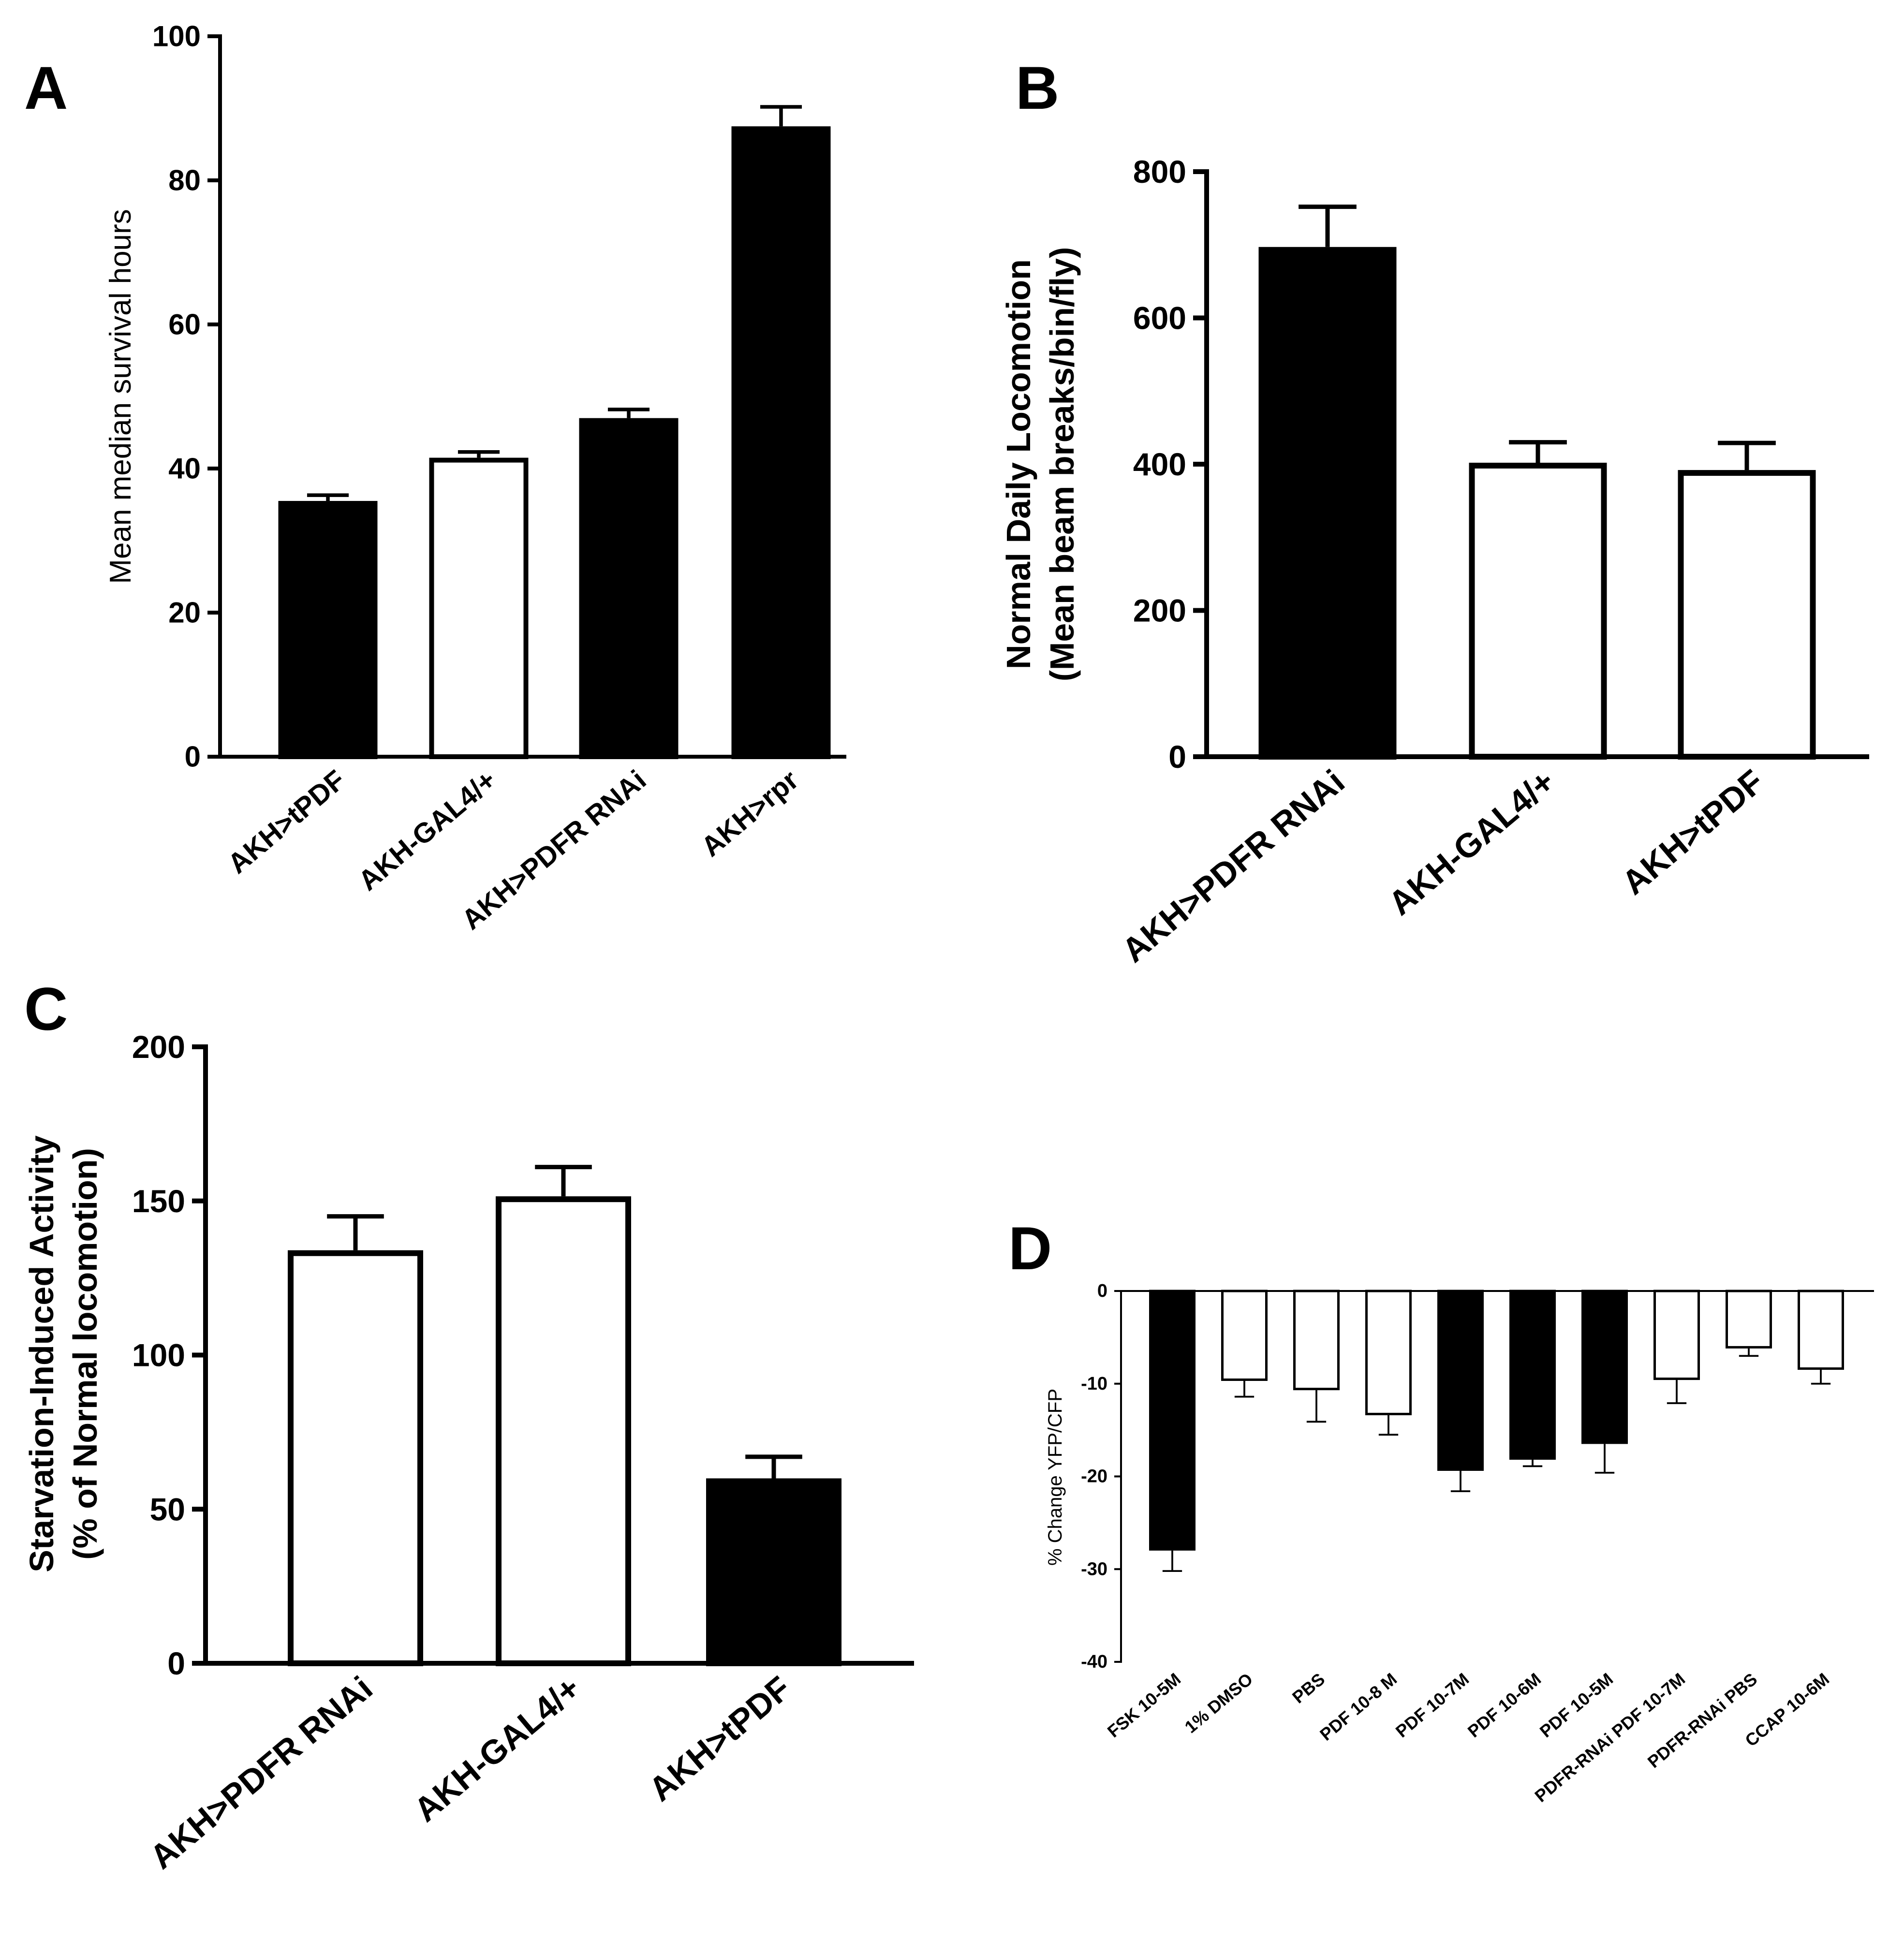 Image resolution: width=1904 pixels, height=1936 pixels. I want to click on y-tick-label: 60, so click(184, 324).